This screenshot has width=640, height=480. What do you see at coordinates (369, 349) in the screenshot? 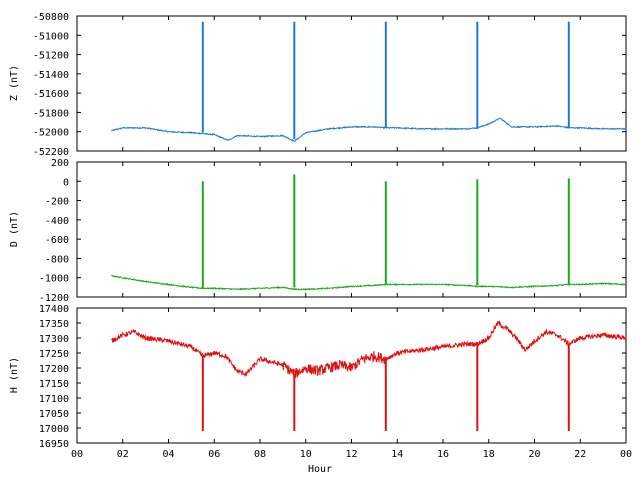
I see `h-series-line` at bounding box center [369, 349].